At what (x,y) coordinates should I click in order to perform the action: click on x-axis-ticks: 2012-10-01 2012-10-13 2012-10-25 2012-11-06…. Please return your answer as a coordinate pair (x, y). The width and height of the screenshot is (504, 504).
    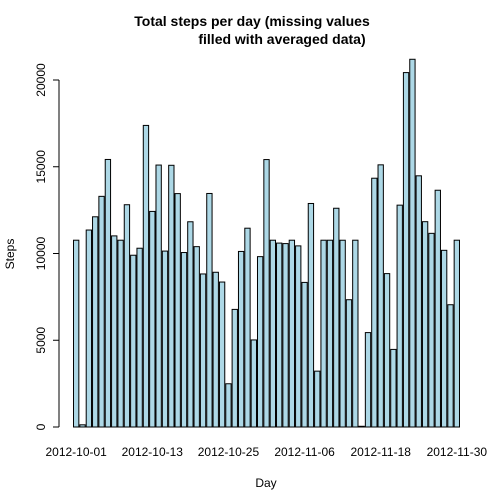
    Looking at the image, I should click on (266, 452).